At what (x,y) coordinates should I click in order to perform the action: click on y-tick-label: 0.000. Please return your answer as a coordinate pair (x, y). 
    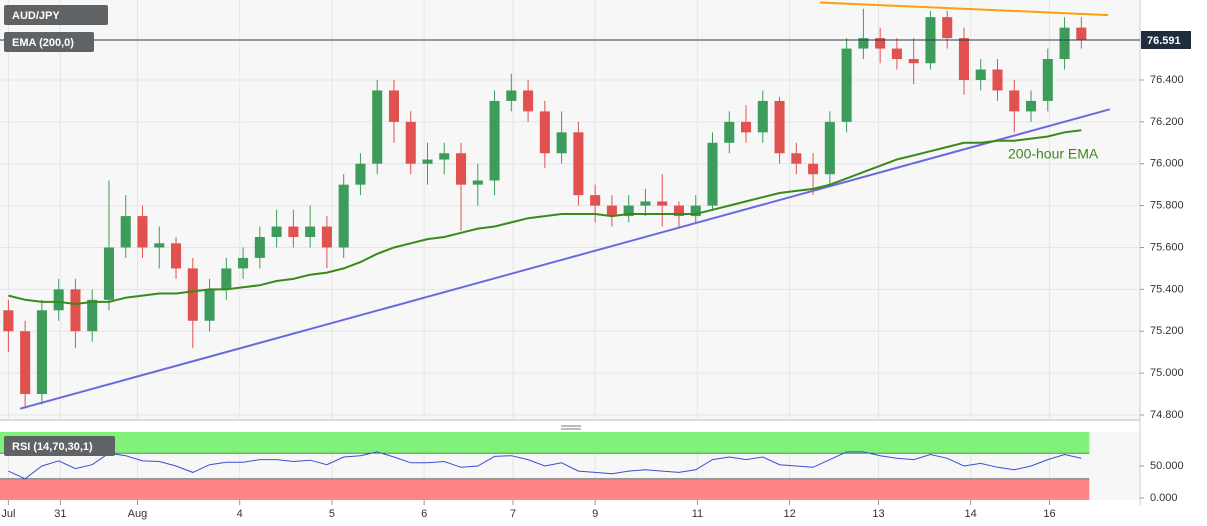
    Looking at the image, I should click on (1164, 498).